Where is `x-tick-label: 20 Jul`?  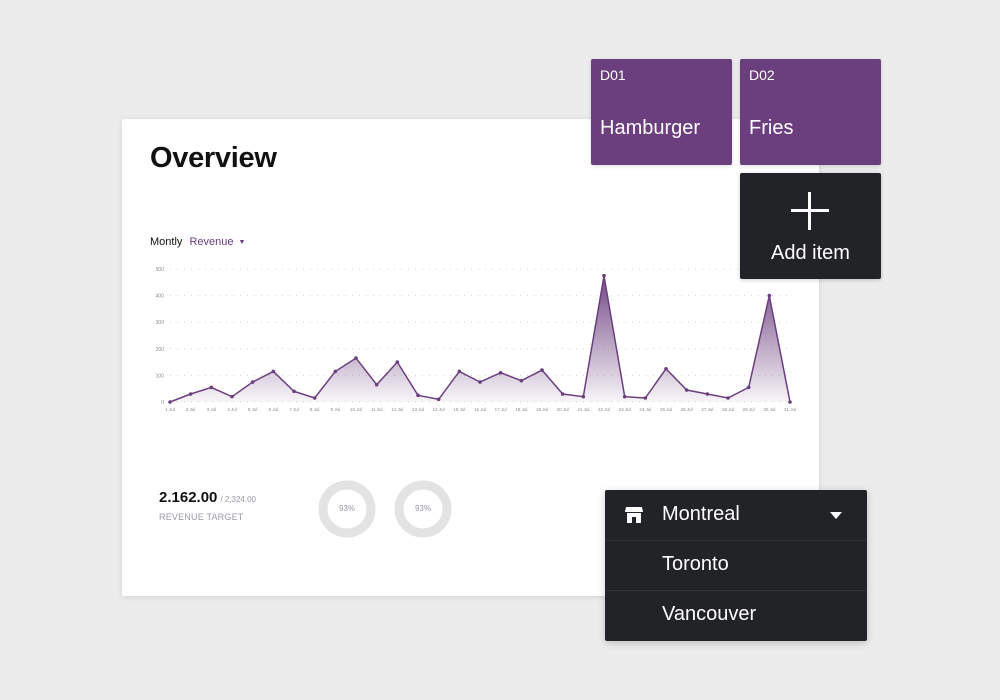
x-tick-label: 20 Jul is located at coordinates (563, 409).